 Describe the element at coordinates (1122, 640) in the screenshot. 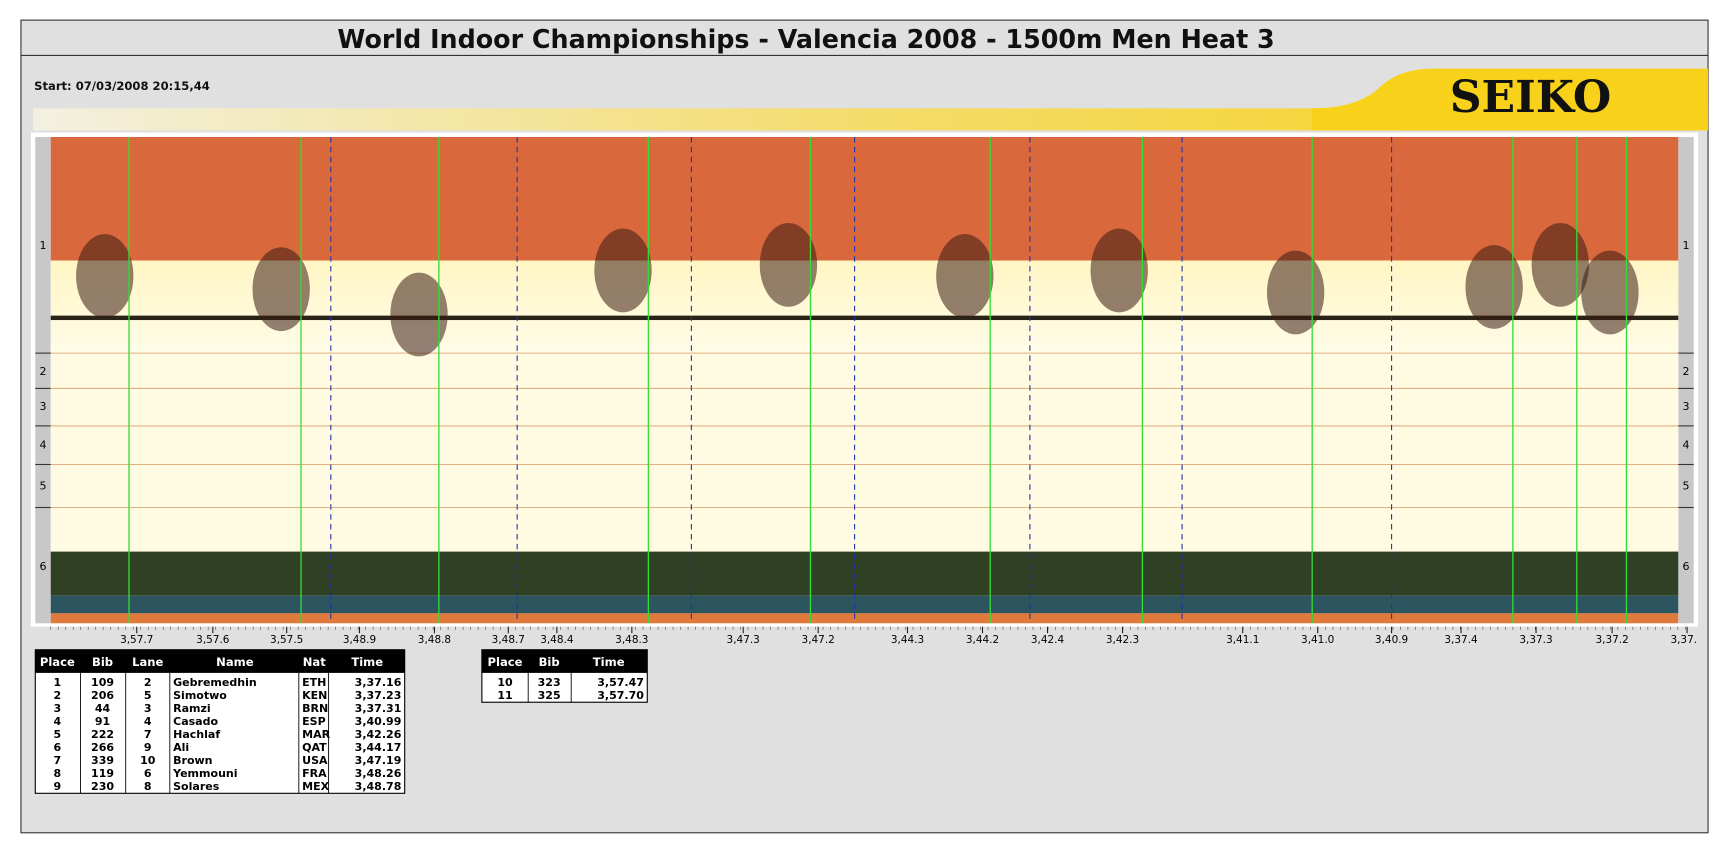

I see `time-label: 3,42.3` at that location.